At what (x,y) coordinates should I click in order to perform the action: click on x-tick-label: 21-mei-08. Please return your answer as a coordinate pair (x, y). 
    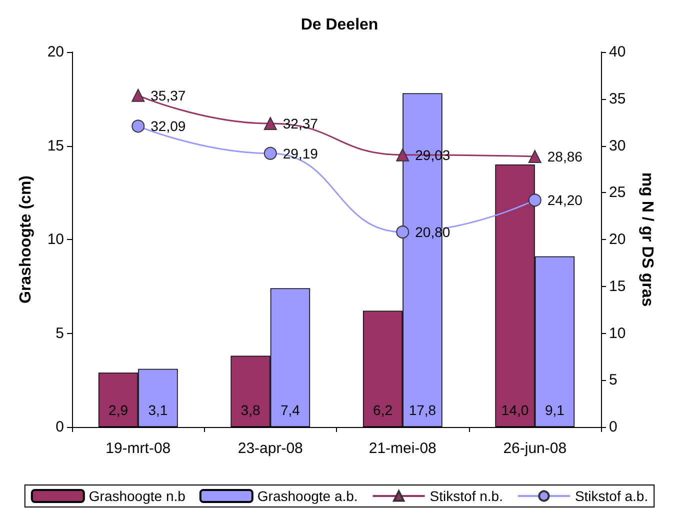
    Looking at the image, I should click on (402, 448).